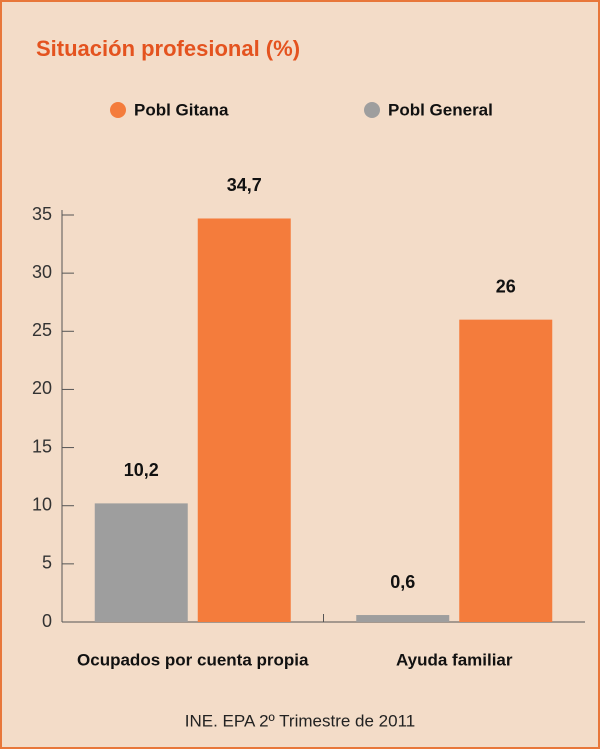 The width and height of the screenshot is (600, 749). Describe the element at coordinates (402, 582) in the screenshot. I see `value-label: 0,6` at that location.